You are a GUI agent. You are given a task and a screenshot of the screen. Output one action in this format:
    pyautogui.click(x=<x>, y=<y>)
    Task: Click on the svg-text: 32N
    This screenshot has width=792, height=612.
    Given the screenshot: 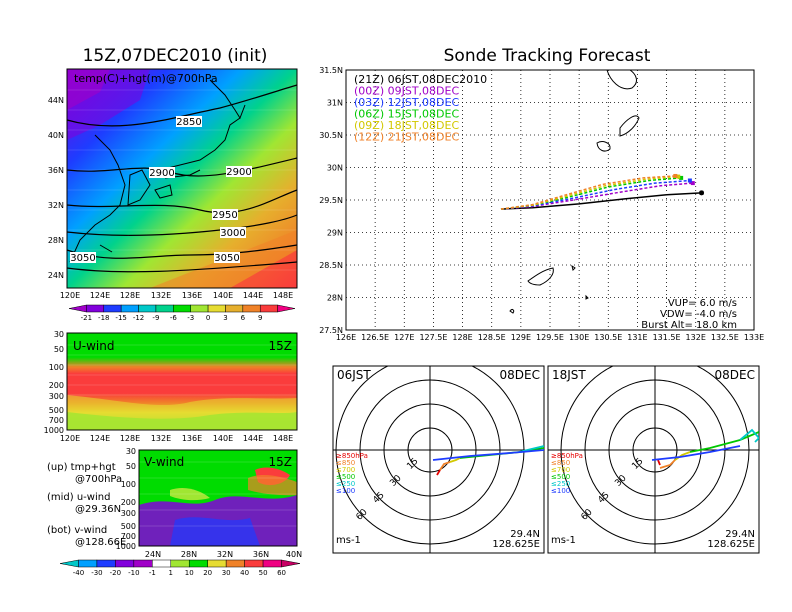 What is the action you would take?
    pyautogui.click(x=56, y=205)
    